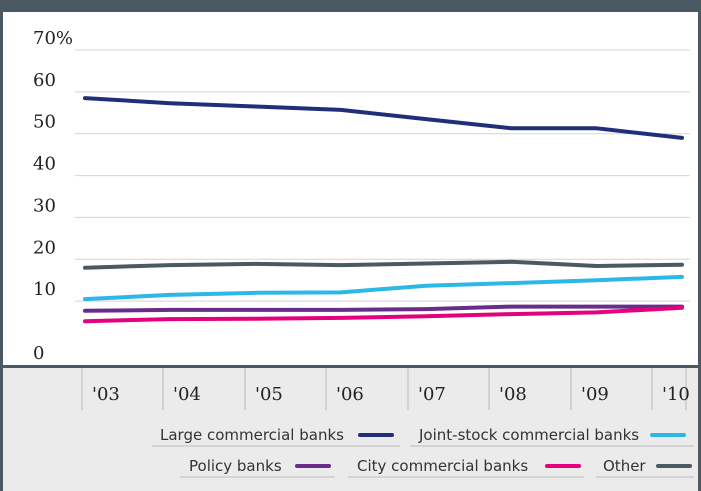 The width and height of the screenshot is (701, 491). I want to click on legend-label: City commercial banks, so click(442, 466).